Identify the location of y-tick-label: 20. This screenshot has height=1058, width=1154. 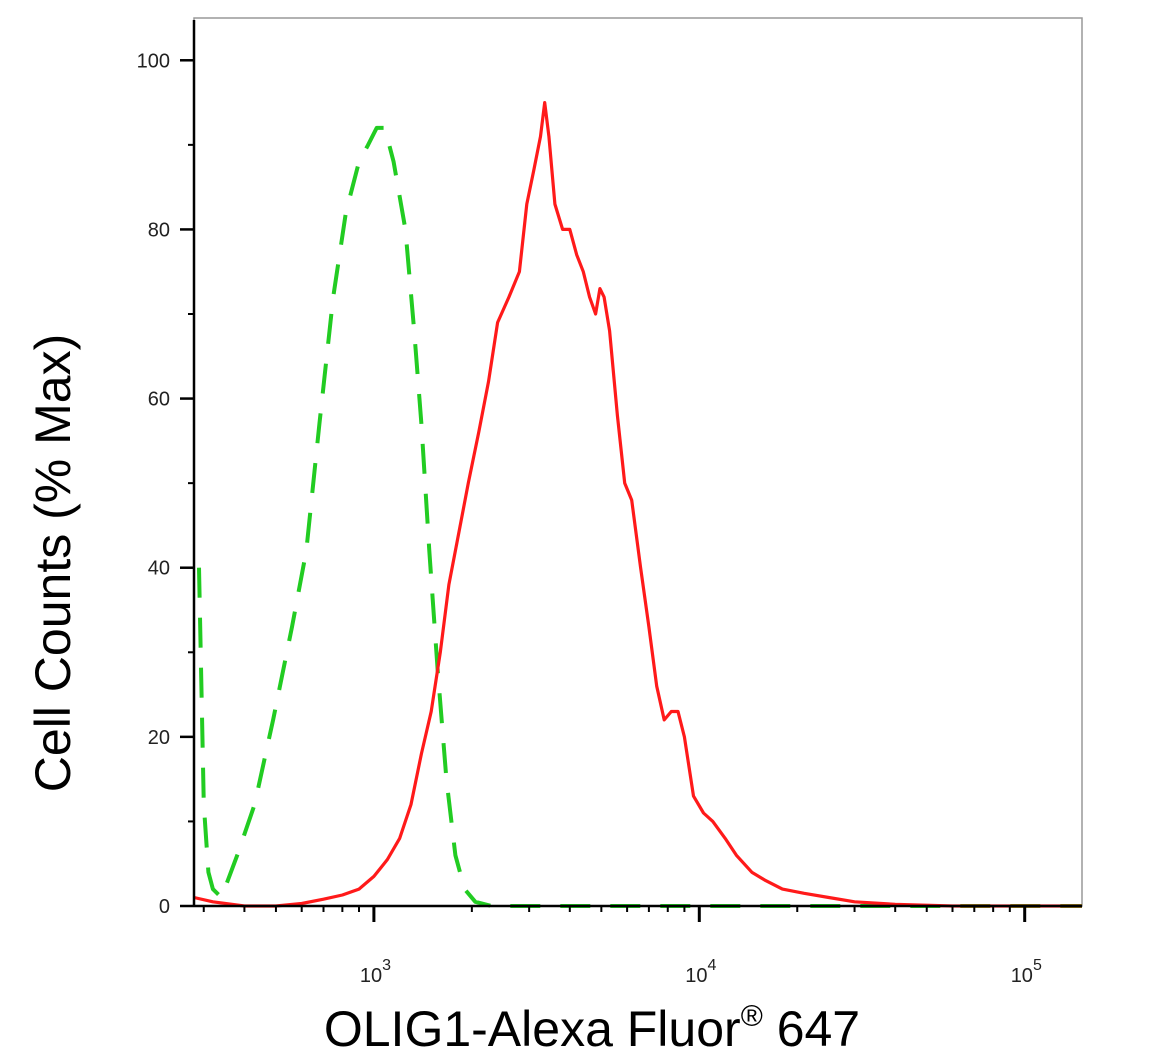
(159, 738).